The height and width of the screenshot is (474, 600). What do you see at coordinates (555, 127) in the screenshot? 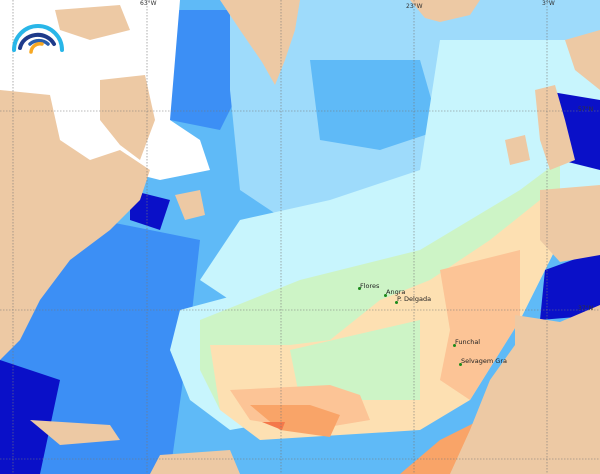
I see `land-great-britain` at bounding box center [555, 127].